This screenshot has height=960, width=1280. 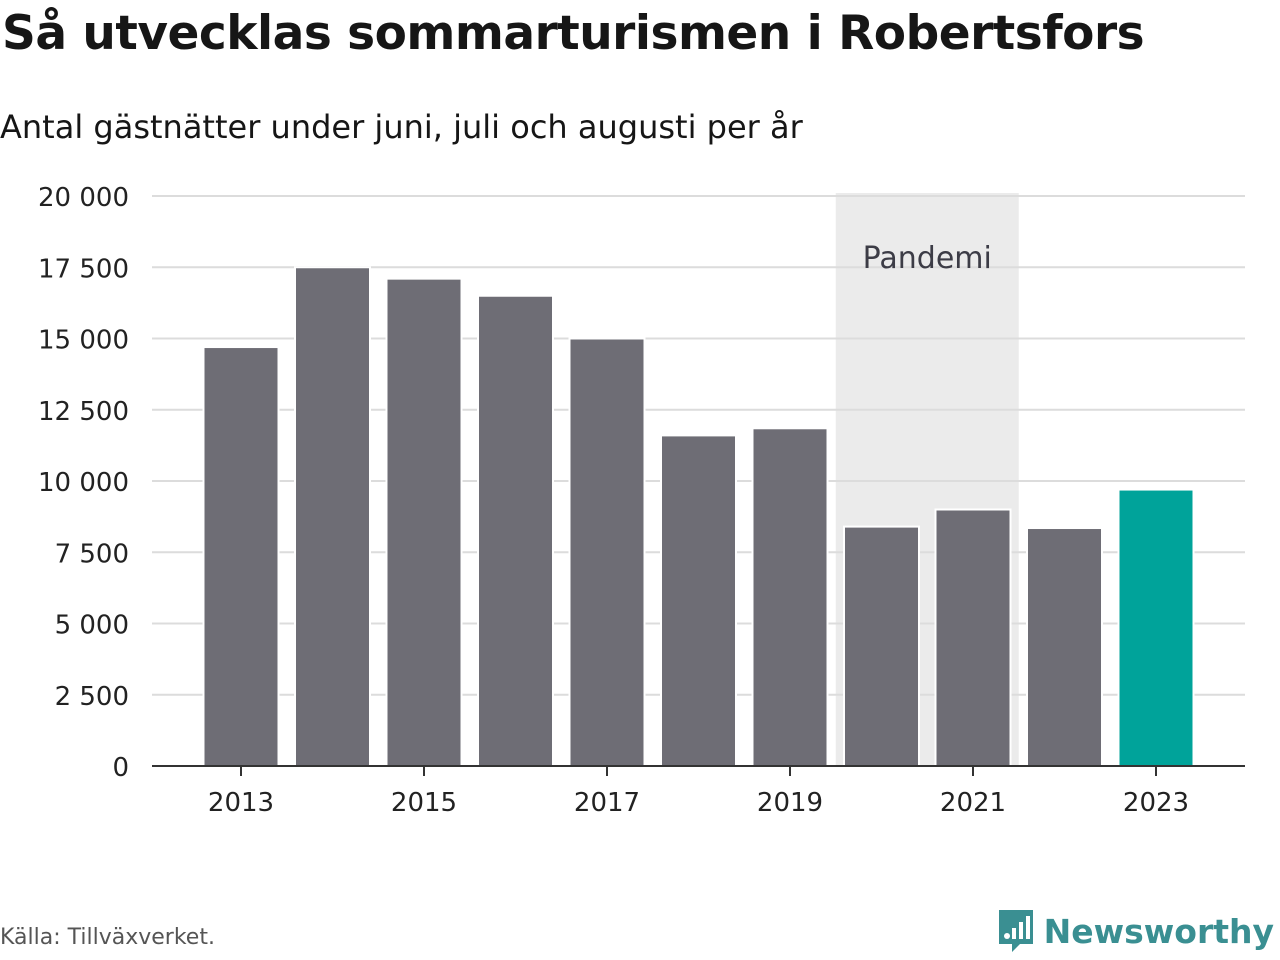 I want to click on bar-2019, so click(x=790, y=597).